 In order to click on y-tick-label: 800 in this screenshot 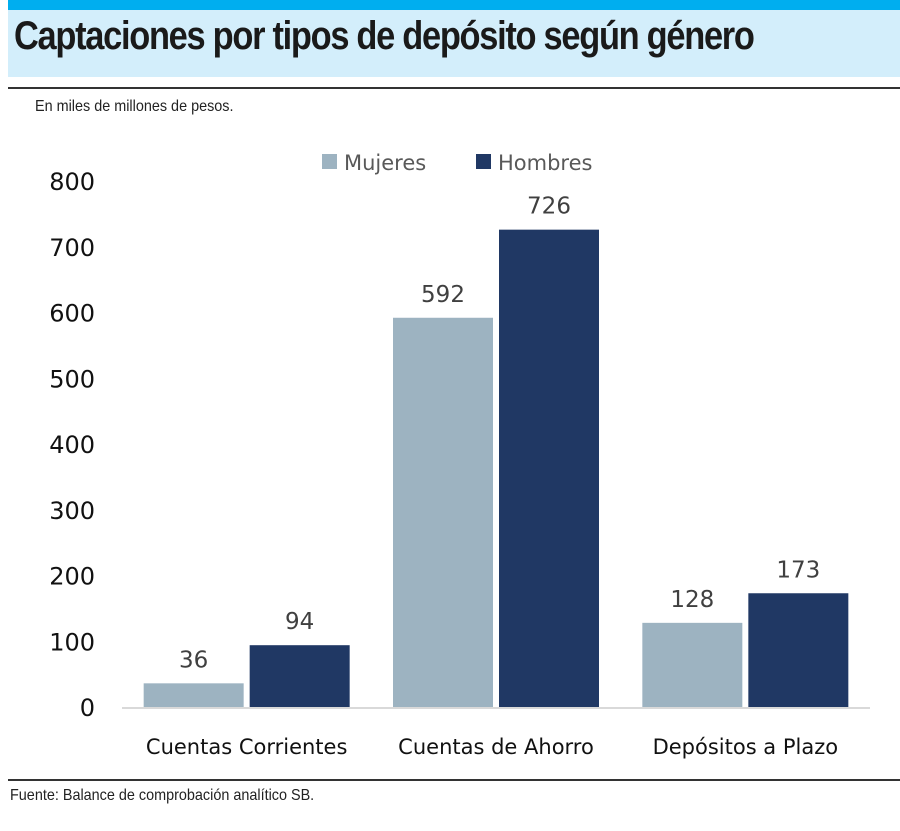, I will do `click(72, 182)`.